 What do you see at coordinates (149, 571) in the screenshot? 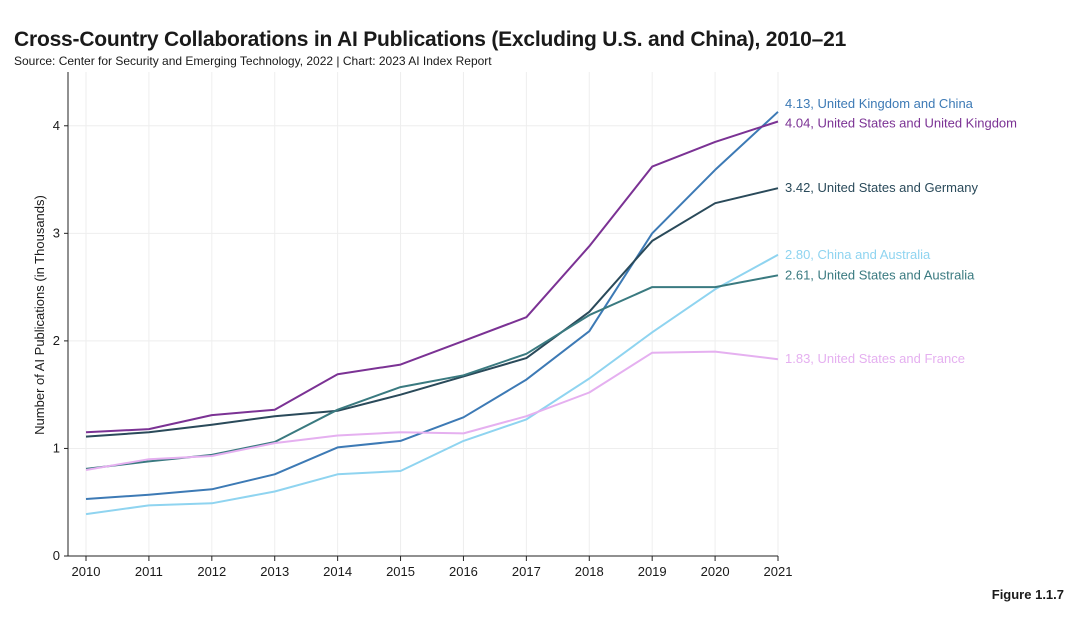
I see `x-tick-label: 2011` at bounding box center [149, 571].